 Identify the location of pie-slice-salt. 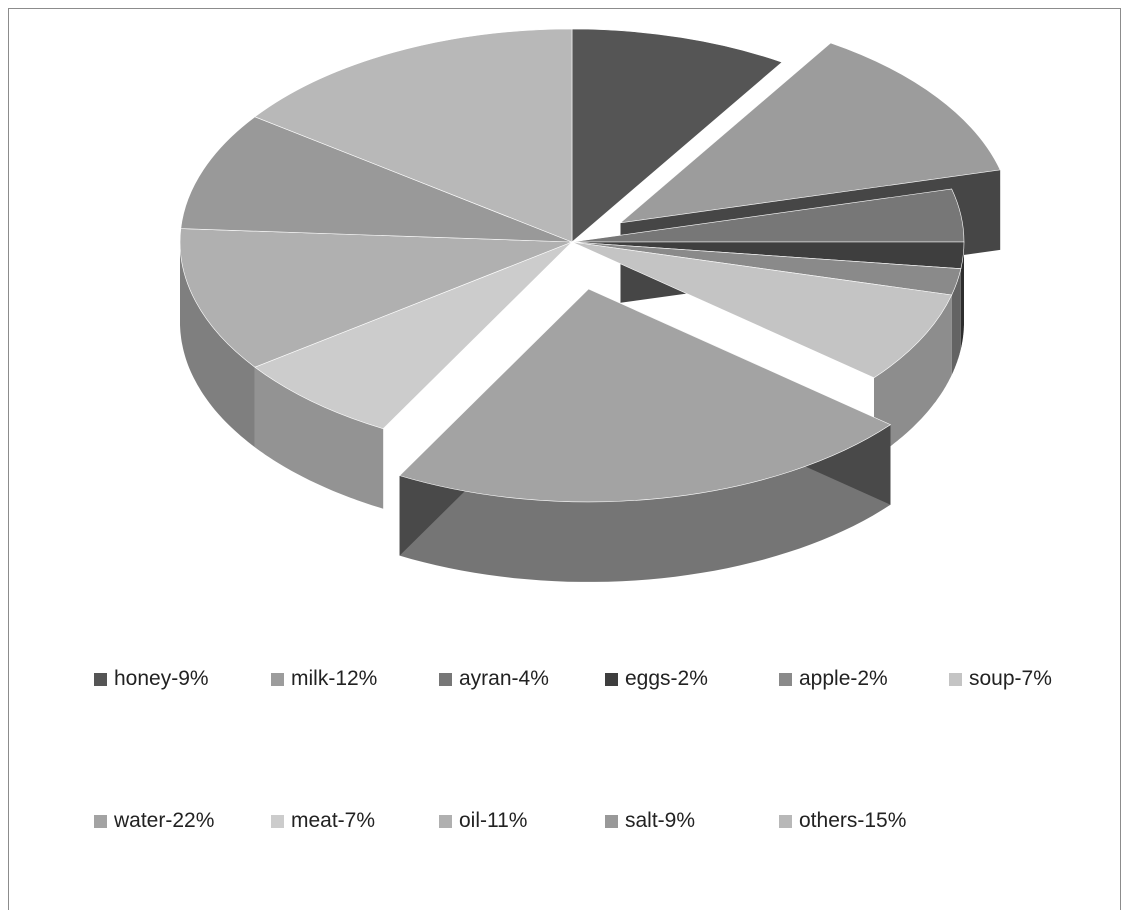
(376, 179).